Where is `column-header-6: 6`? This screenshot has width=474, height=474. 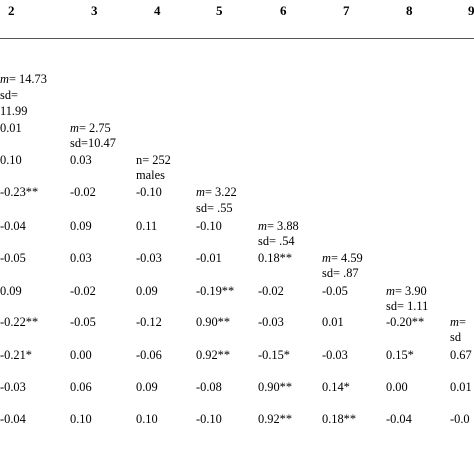 column-header-6: 6 is located at coordinates (283, 10).